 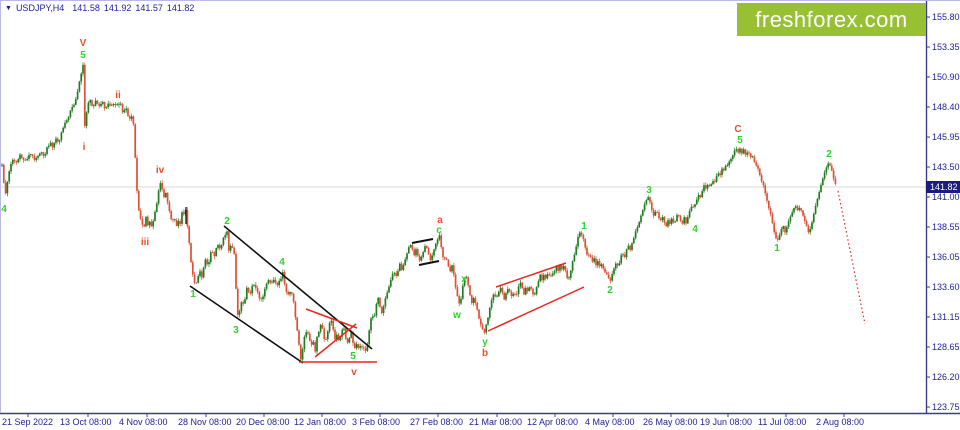 I want to click on time-axis-label: 20 Dec 08:00, so click(x=263, y=422).